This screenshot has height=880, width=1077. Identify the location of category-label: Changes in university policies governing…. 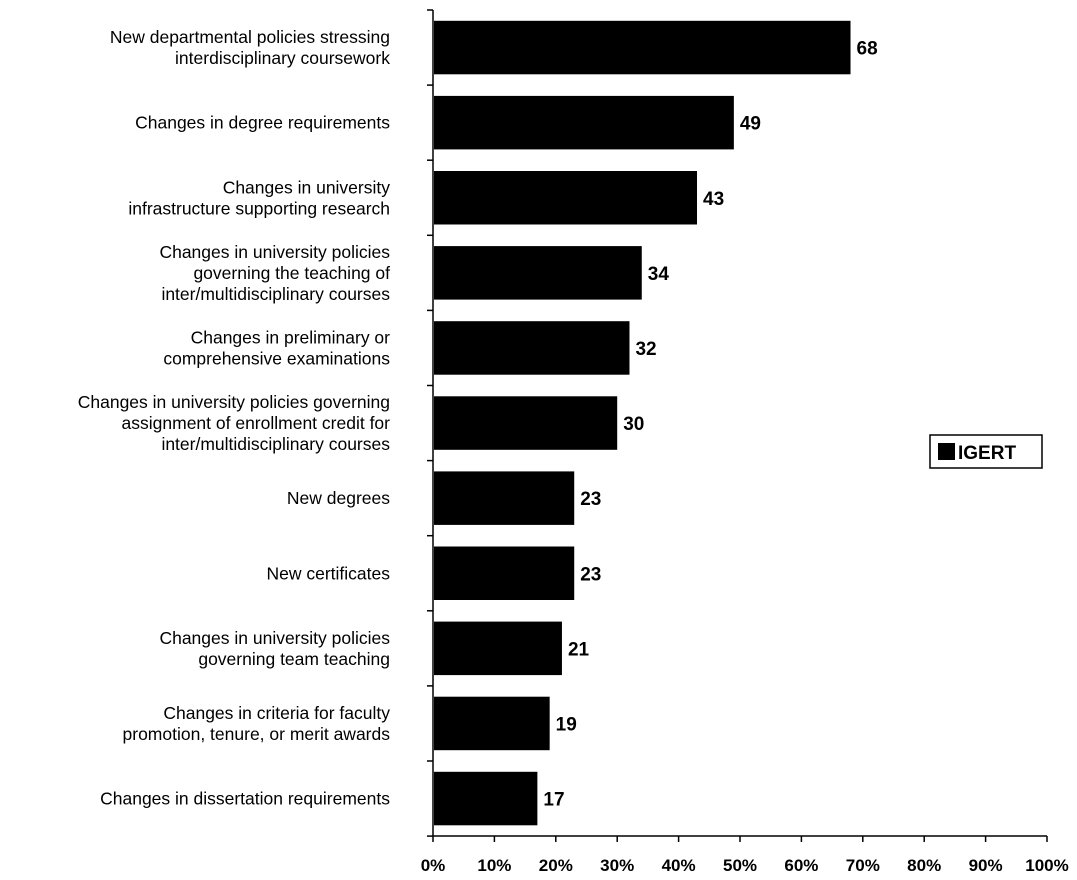
(234, 423).